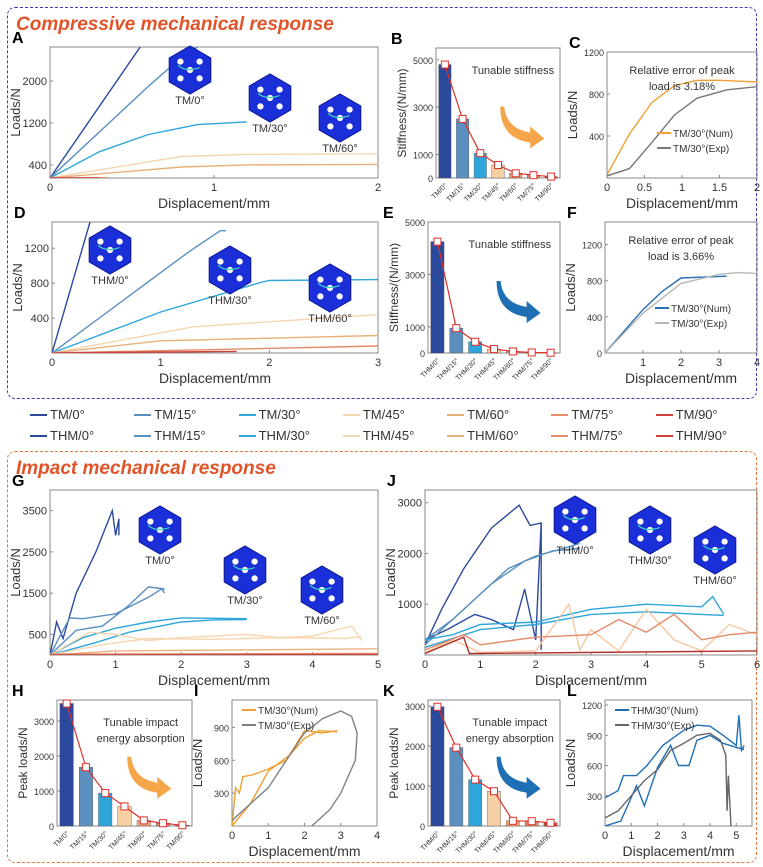  Describe the element at coordinates (180, 435) in the screenshot. I see `legend-label: THM/15°` at that location.